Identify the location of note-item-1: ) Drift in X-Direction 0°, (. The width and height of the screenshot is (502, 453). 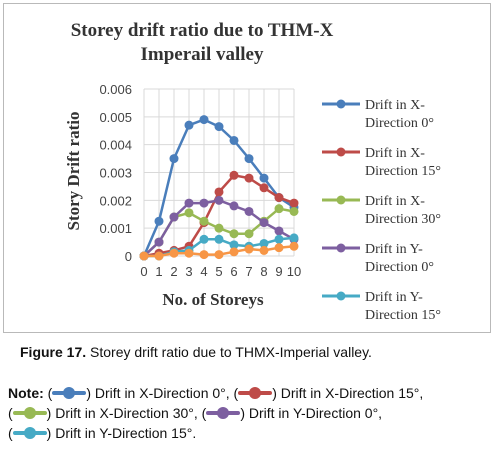
(162, 393).